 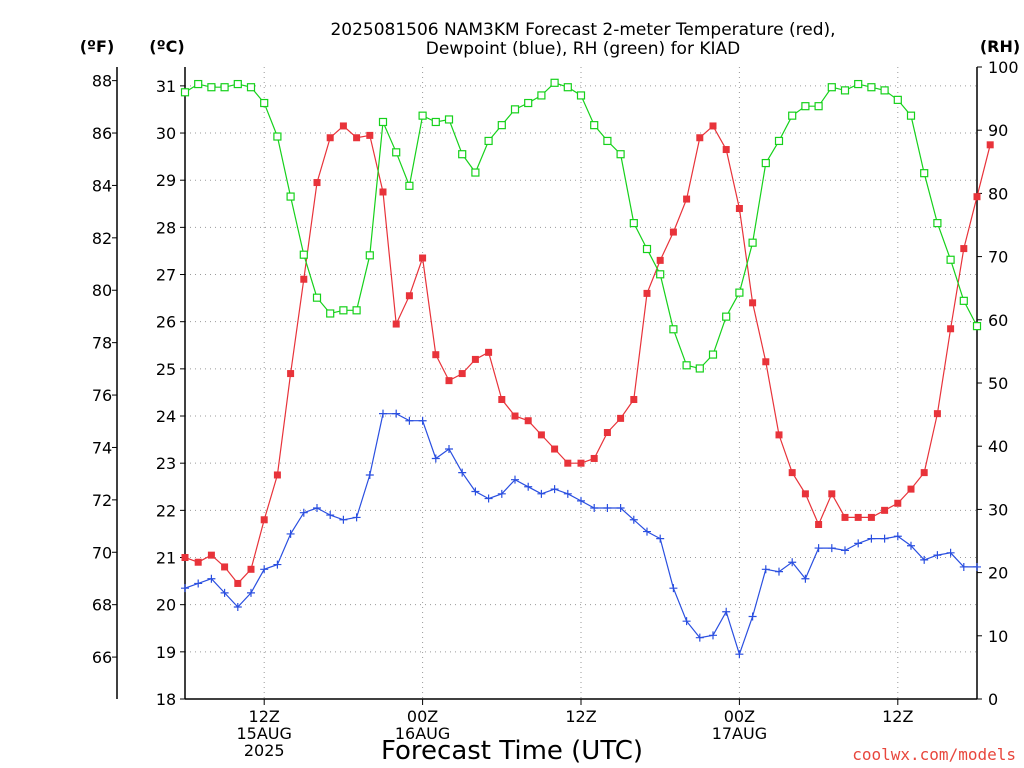 What do you see at coordinates (102, 395) in the screenshot?
I see `fahrenheit-tick-label: 76` at bounding box center [102, 395].